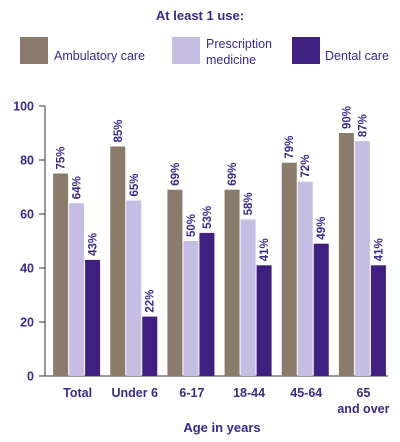 The height and width of the screenshot is (442, 400). What do you see at coordinates (290, 147) in the screenshot?
I see `data-label-1-5: 79%` at bounding box center [290, 147].